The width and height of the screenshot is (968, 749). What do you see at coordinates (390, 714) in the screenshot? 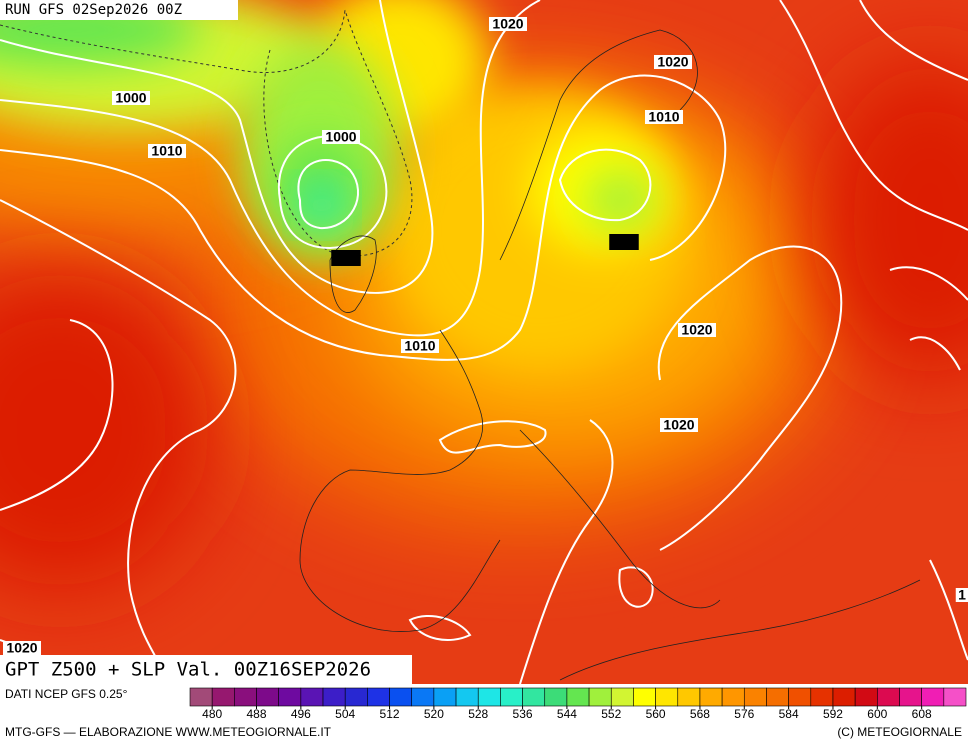
I see `colorbar-tick-label: 512` at bounding box center [390, 714].